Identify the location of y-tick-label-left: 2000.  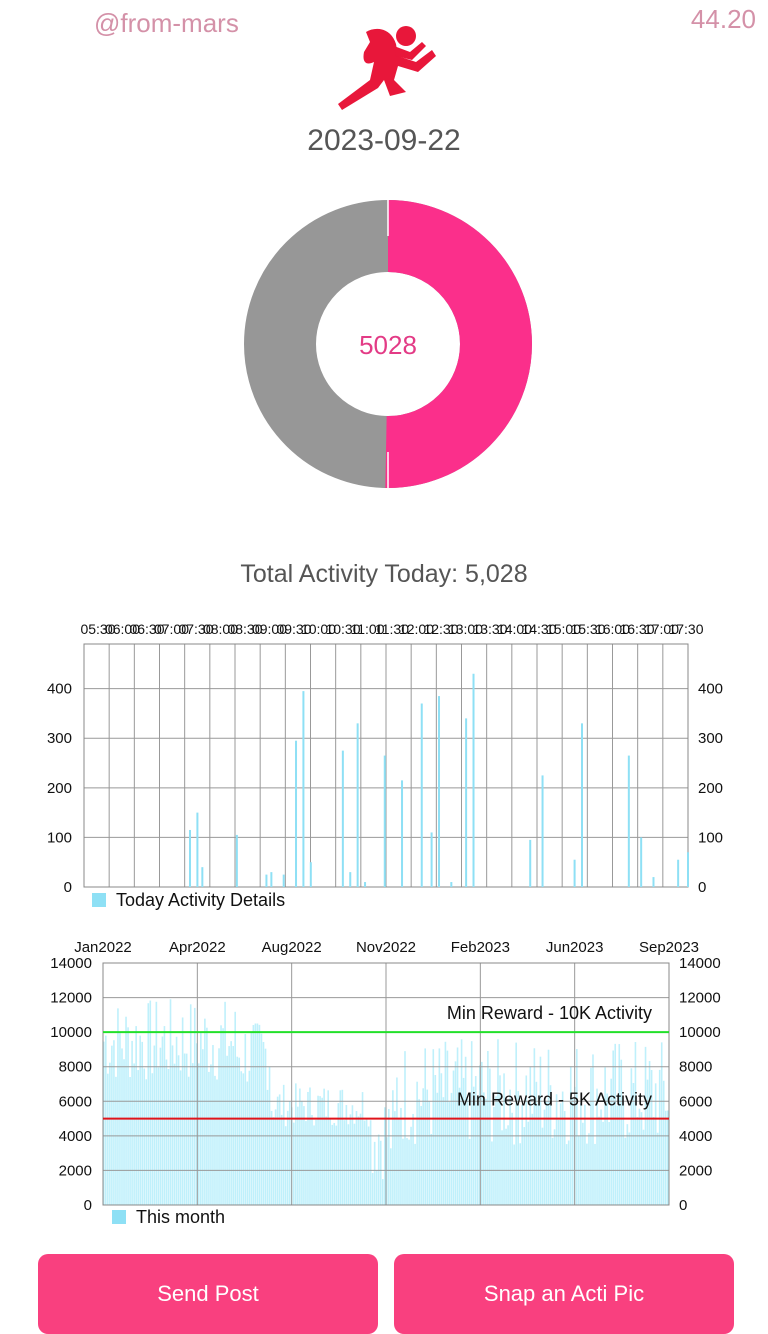
(75, 1170).